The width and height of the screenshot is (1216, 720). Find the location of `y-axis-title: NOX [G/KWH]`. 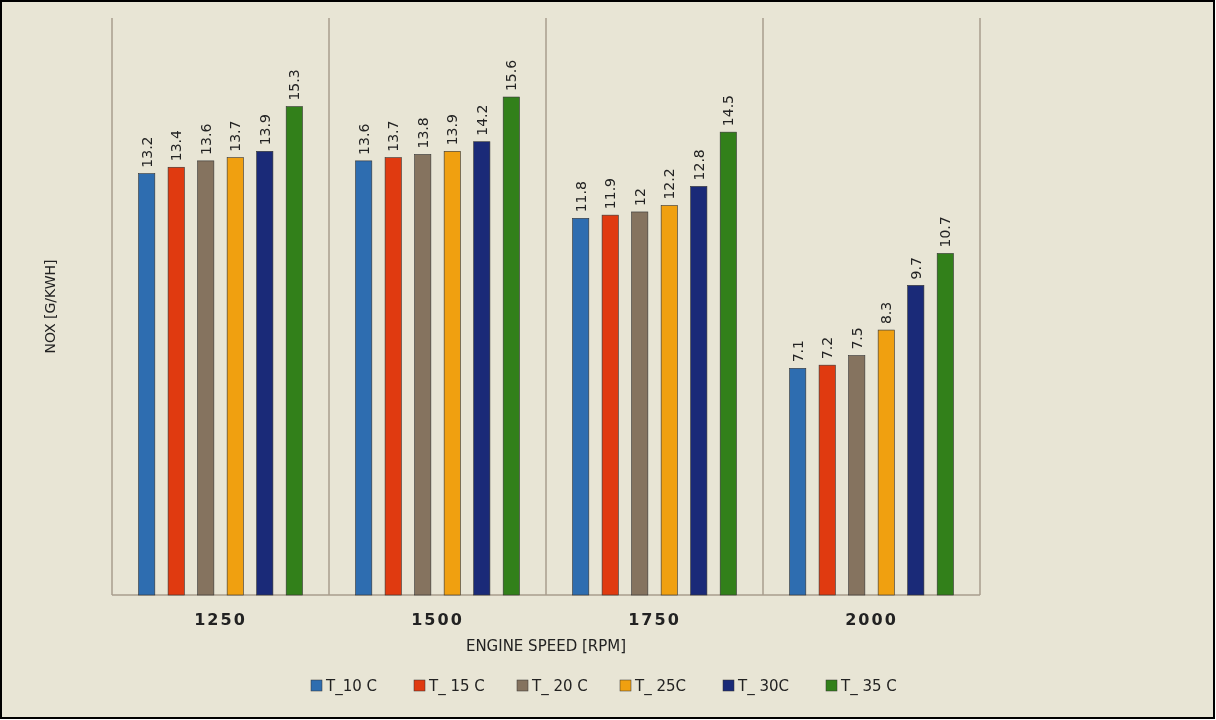

y-axis-title: NOX [G/KWH] is located at coordinates (50, 306).